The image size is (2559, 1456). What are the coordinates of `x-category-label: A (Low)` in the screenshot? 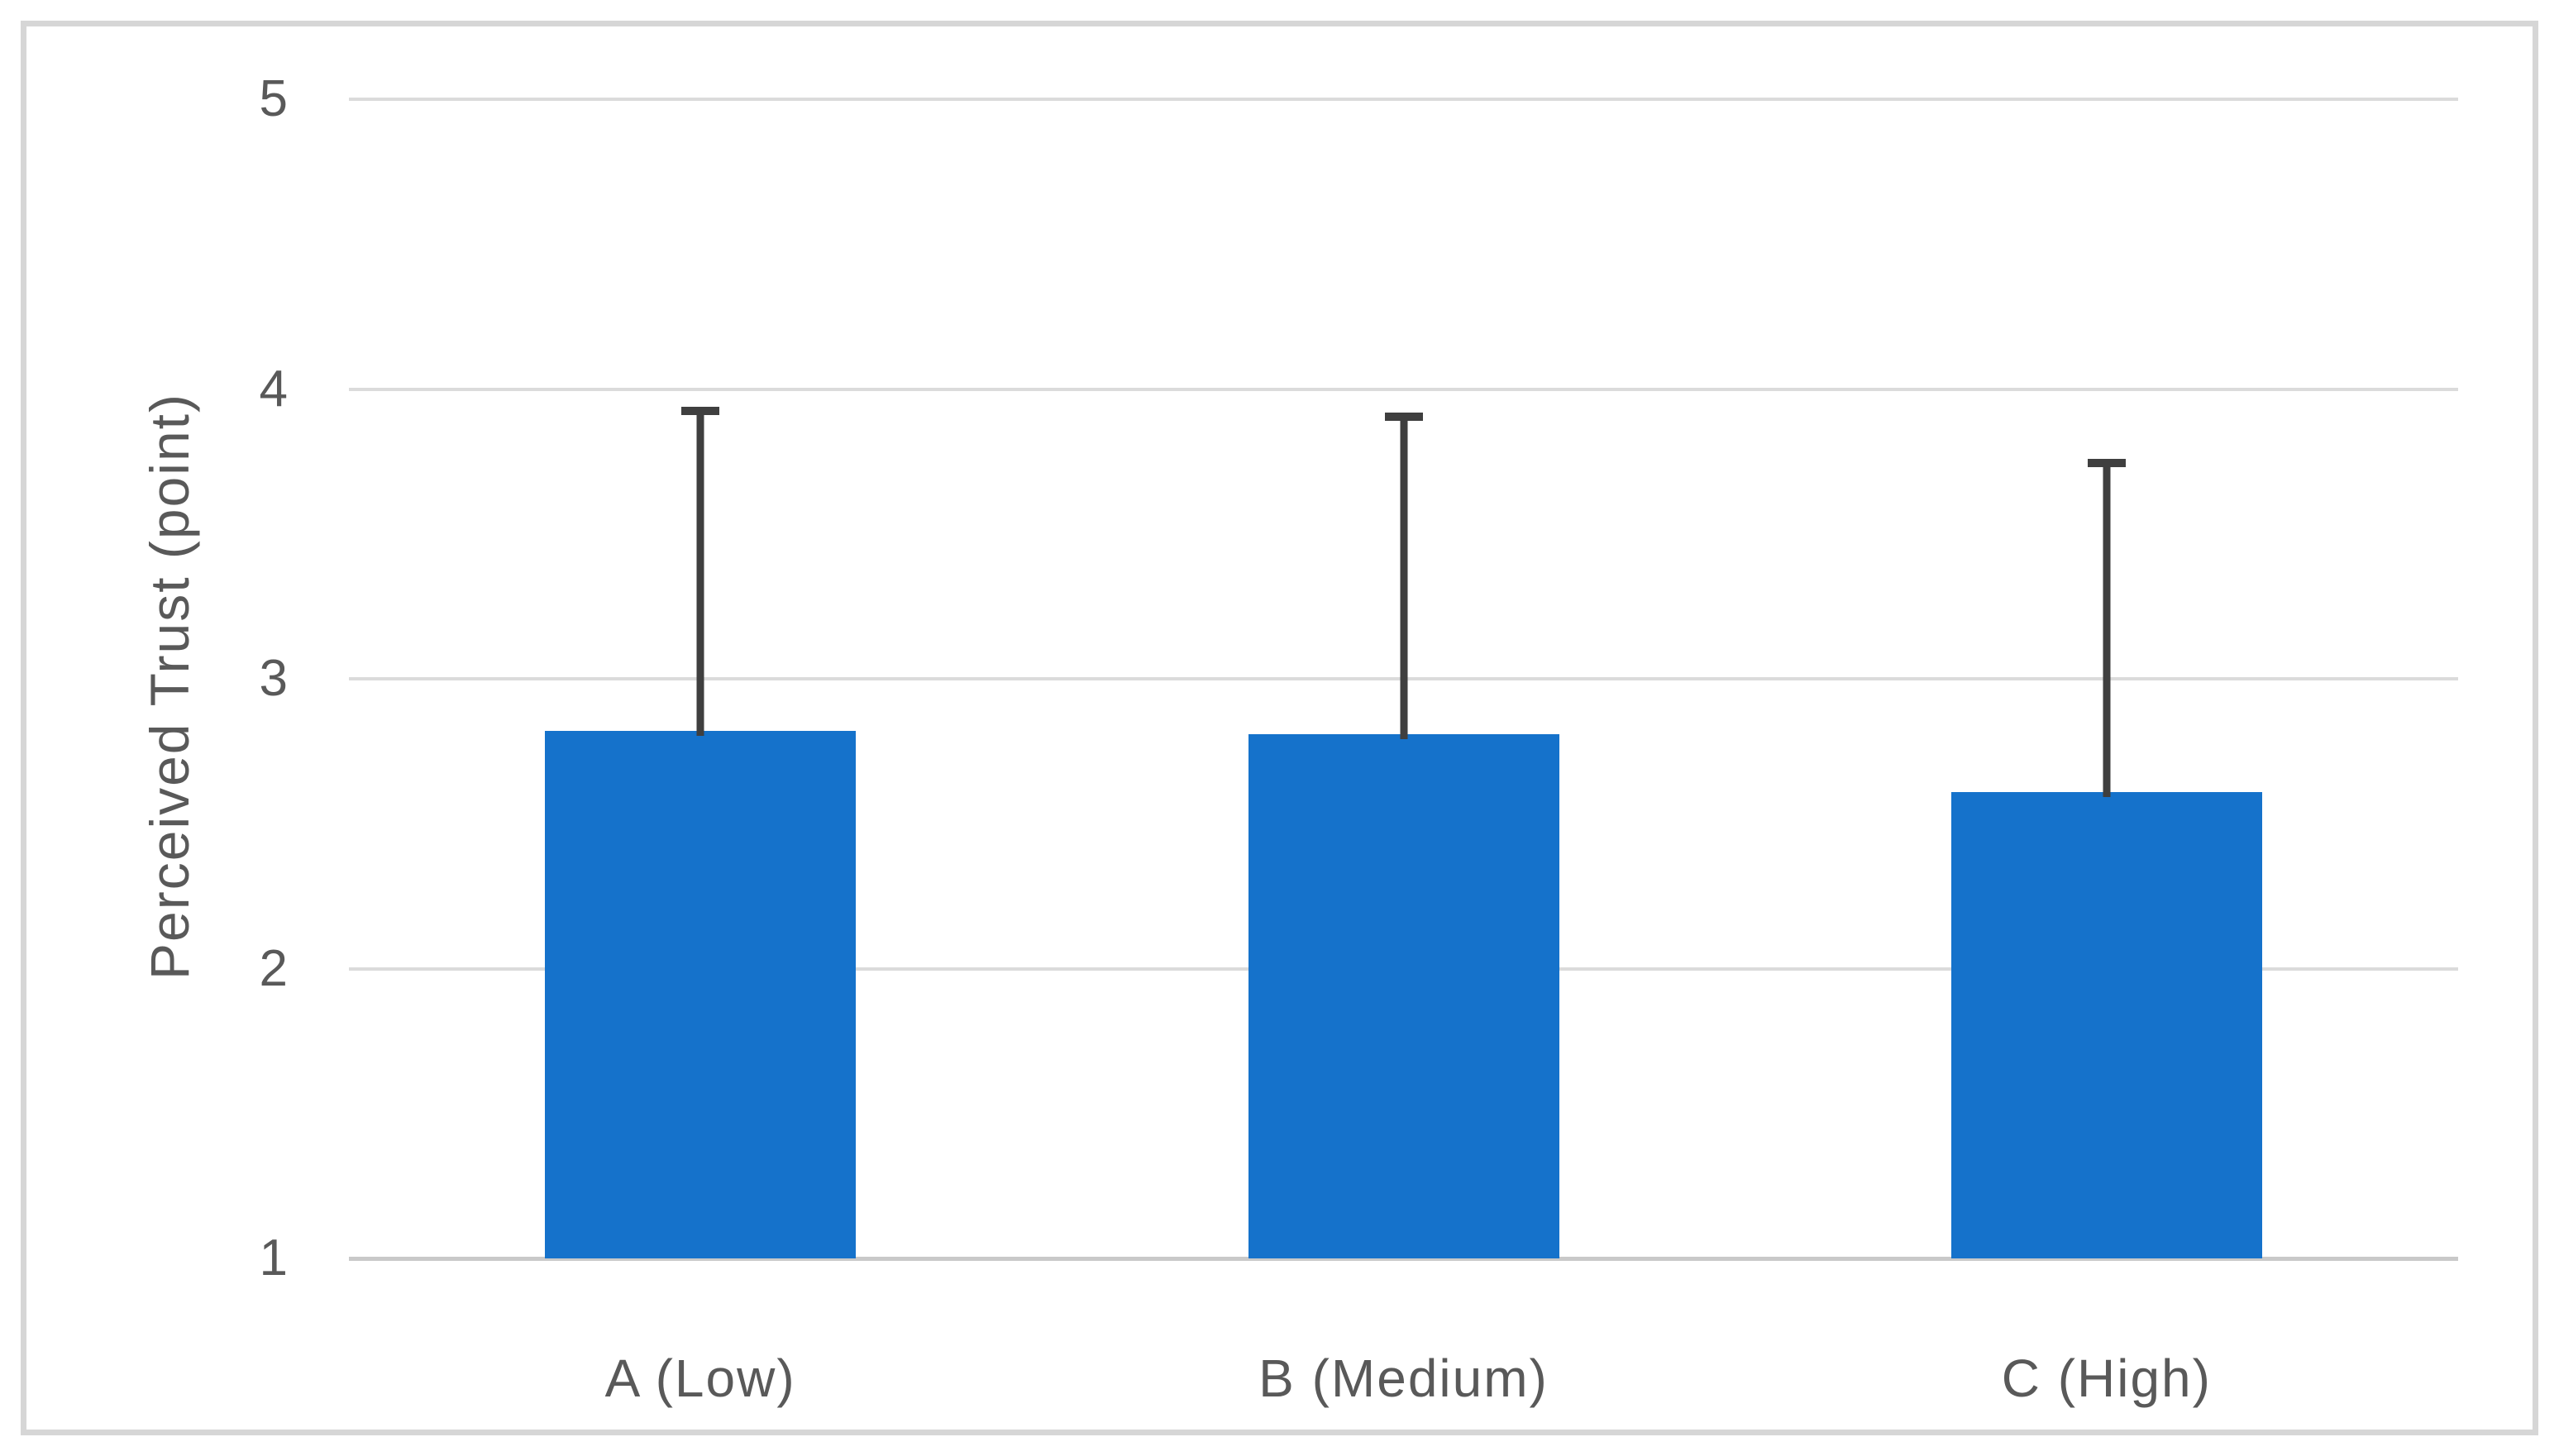 It's located at (700, 1378).